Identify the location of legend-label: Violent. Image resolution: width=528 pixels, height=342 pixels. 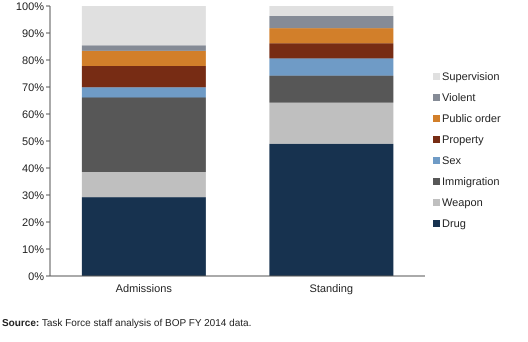
(459, 98).